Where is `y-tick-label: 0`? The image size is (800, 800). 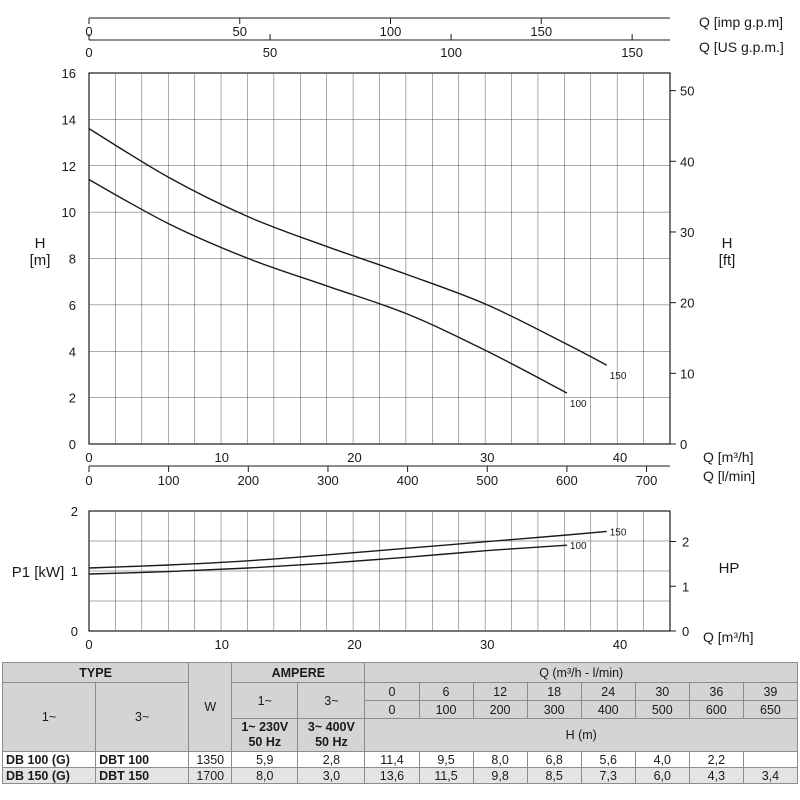
y-tick-label: 0 is located at coordinates (72, 444).